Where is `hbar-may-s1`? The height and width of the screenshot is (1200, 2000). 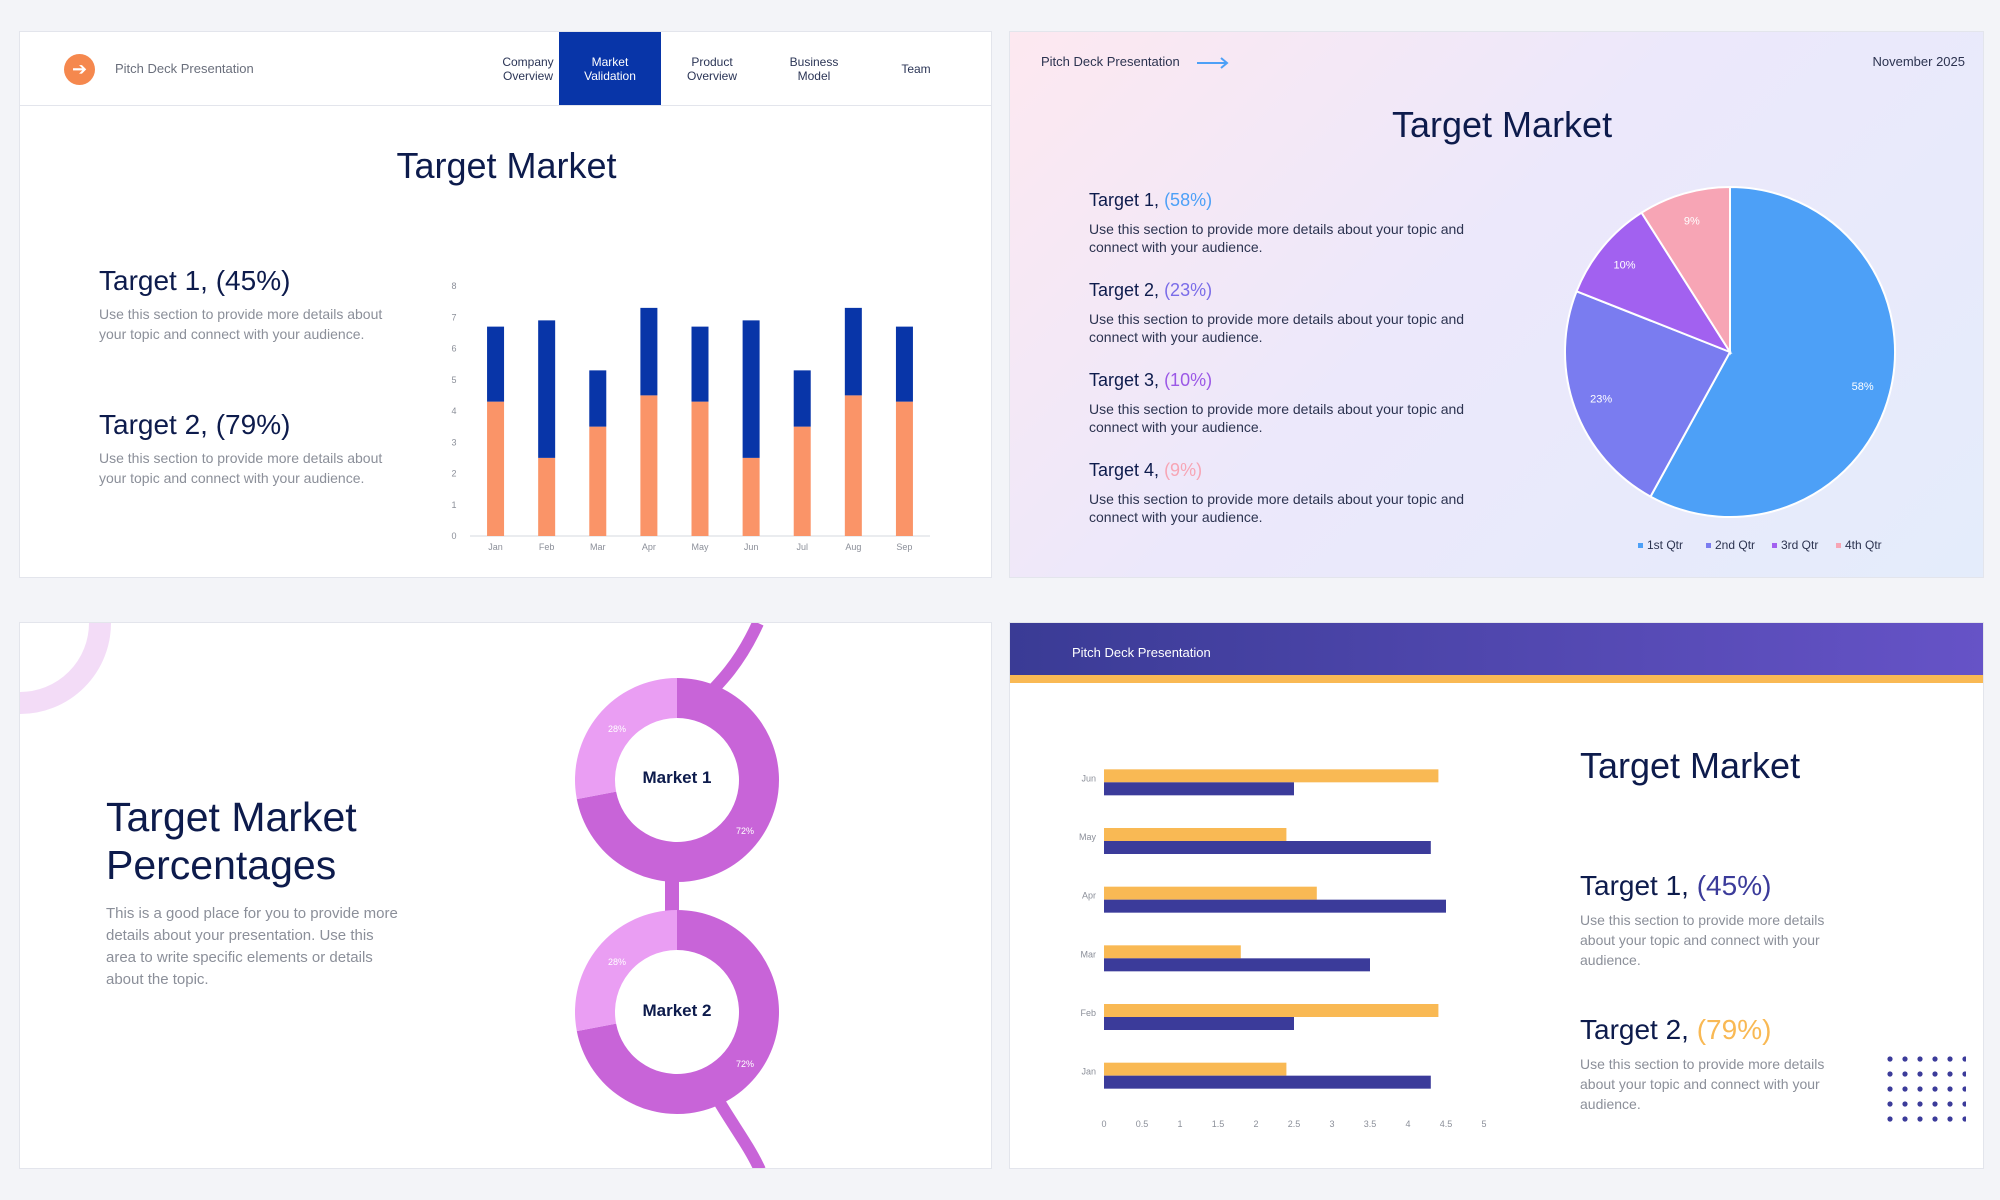
hbar-may-s1 is located at coordinates (1267, 847).